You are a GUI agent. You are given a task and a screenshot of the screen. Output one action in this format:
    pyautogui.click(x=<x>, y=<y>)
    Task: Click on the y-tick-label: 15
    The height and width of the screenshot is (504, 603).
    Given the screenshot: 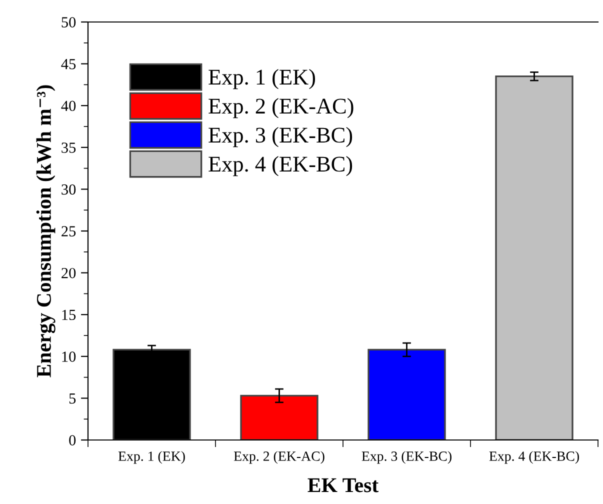 What is the action you would take?
    pyautogui.click(x=69, y=315)
    